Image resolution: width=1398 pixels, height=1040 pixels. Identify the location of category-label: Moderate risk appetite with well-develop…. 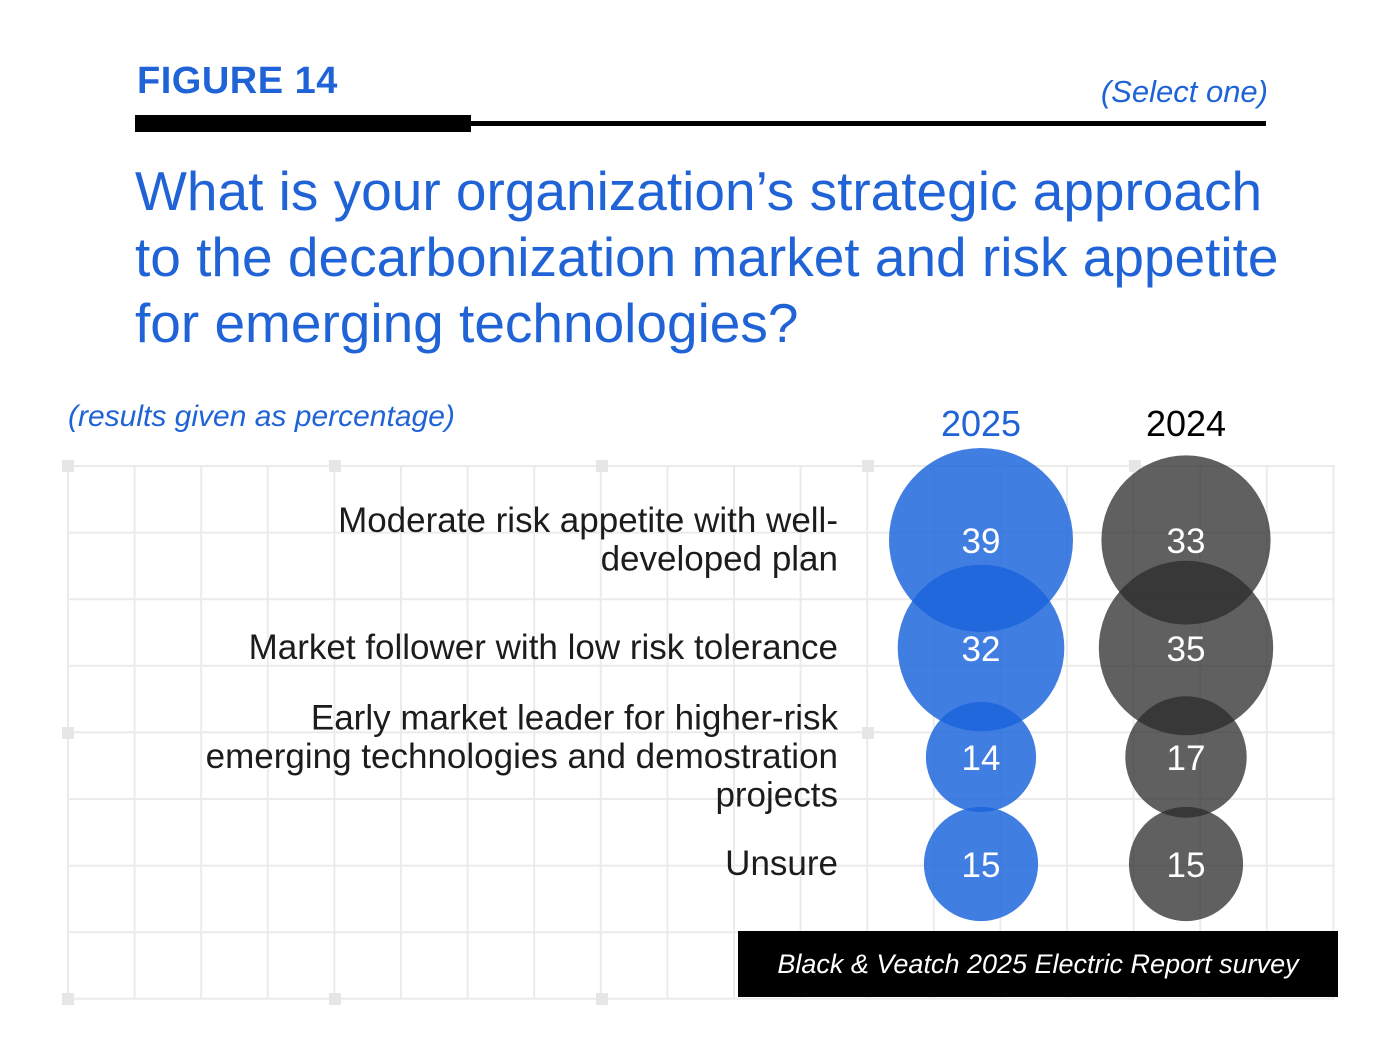
(588, 540).